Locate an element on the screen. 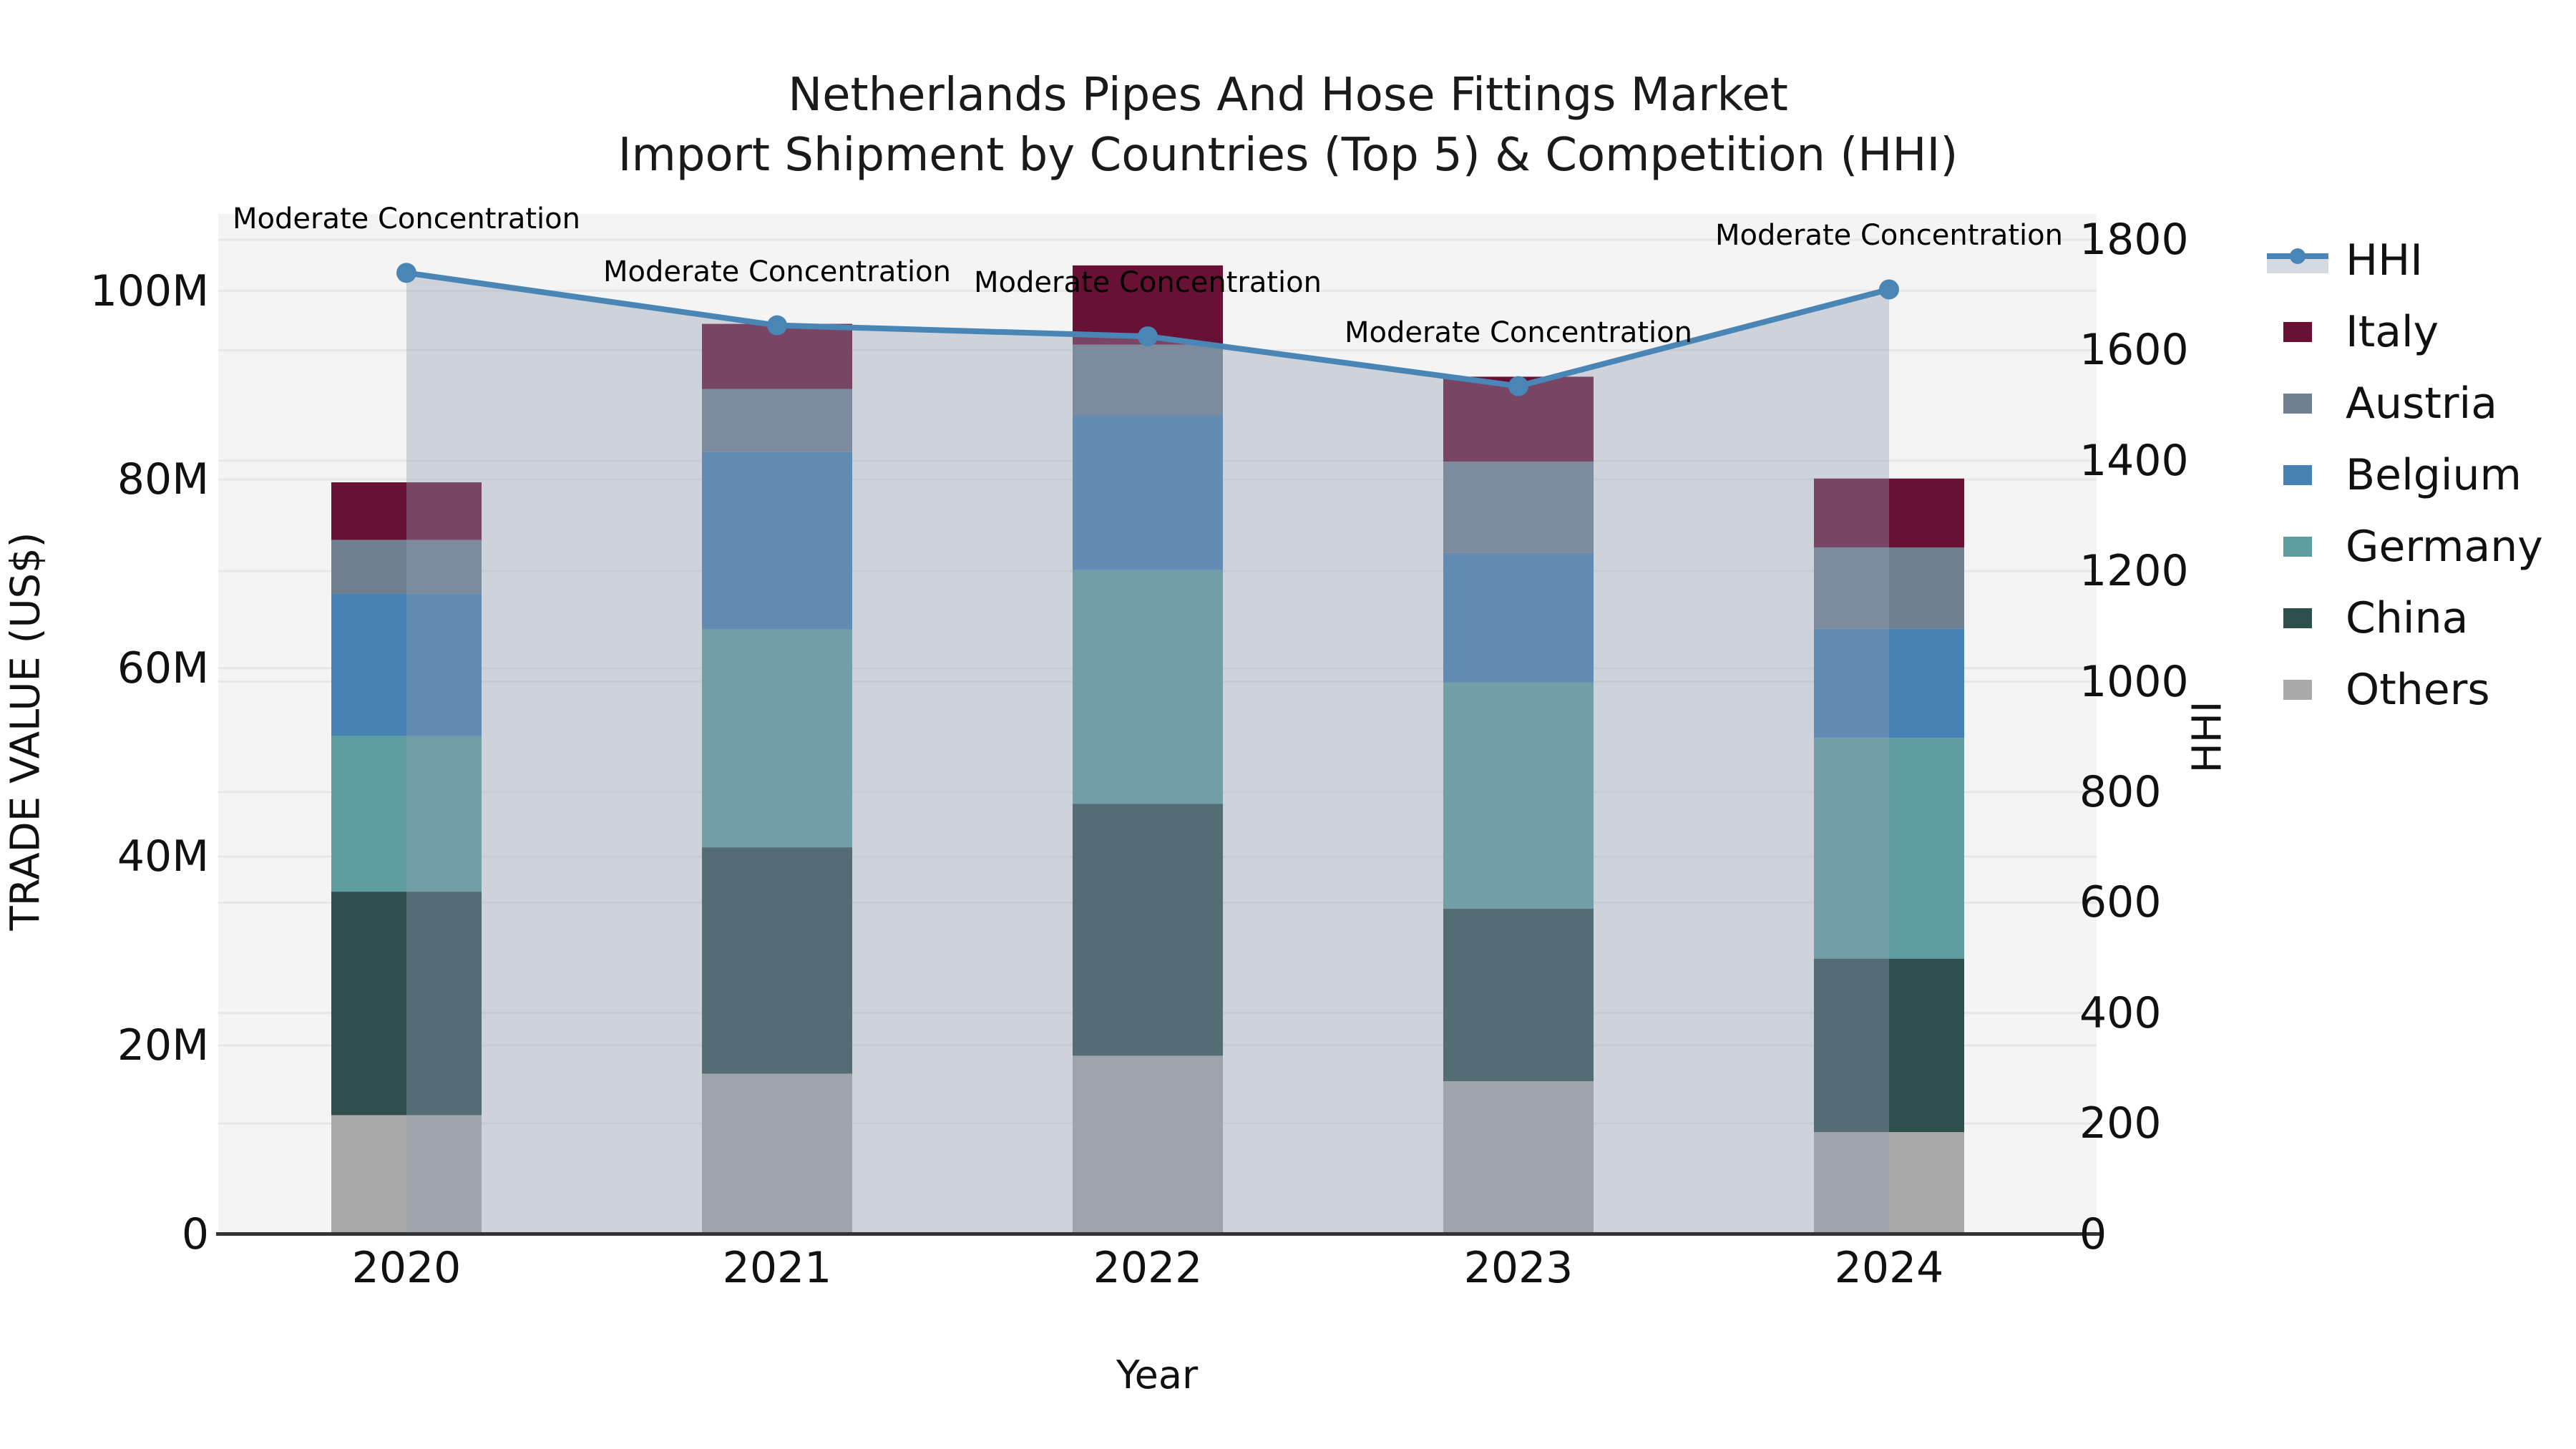 The width and height of the screenshot is (2576, 1449). legend-label-germany: Germany is located at coordinates (2444, 547).